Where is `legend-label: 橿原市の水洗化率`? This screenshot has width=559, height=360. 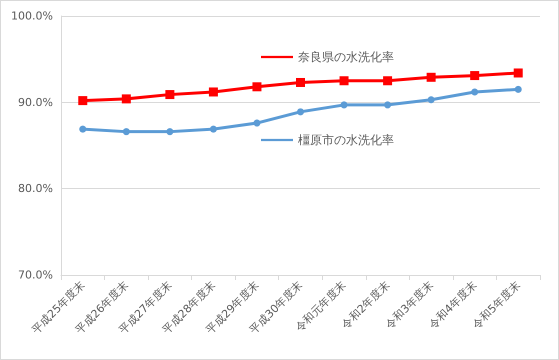 legend-label: 橿原市の水洗化率 is located at coordinates (346, 140).